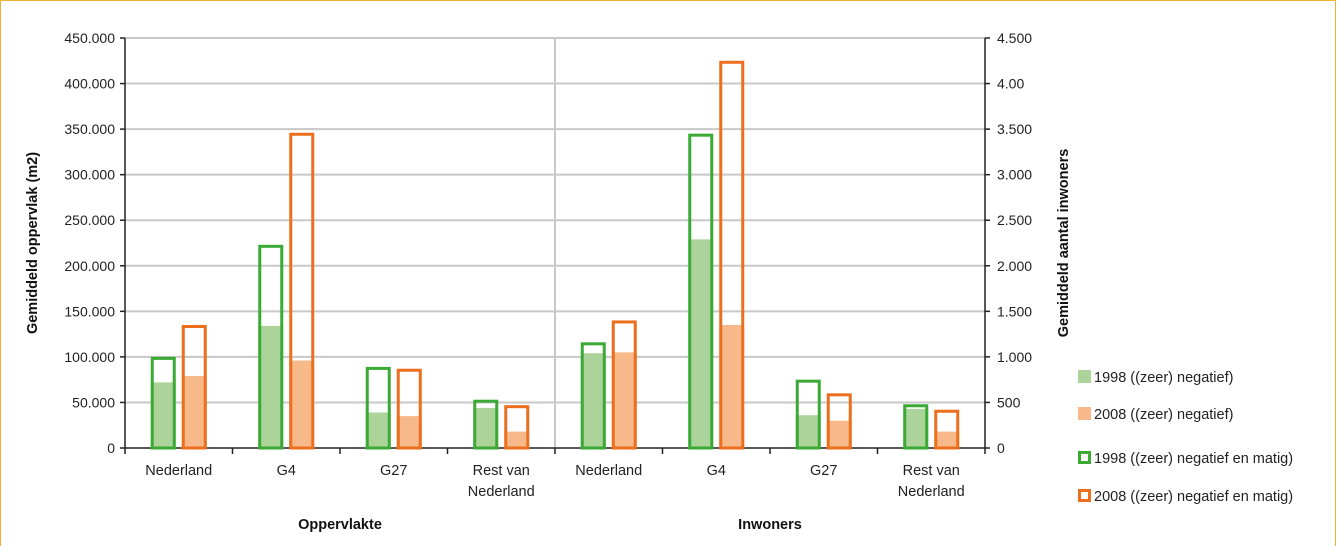 The width and height of the screenshot is (1340, 546). What do you see at coordinates (111, 448) in the screenshot?
I see `left-tick-label: 0` at bounding box center [111, 448].